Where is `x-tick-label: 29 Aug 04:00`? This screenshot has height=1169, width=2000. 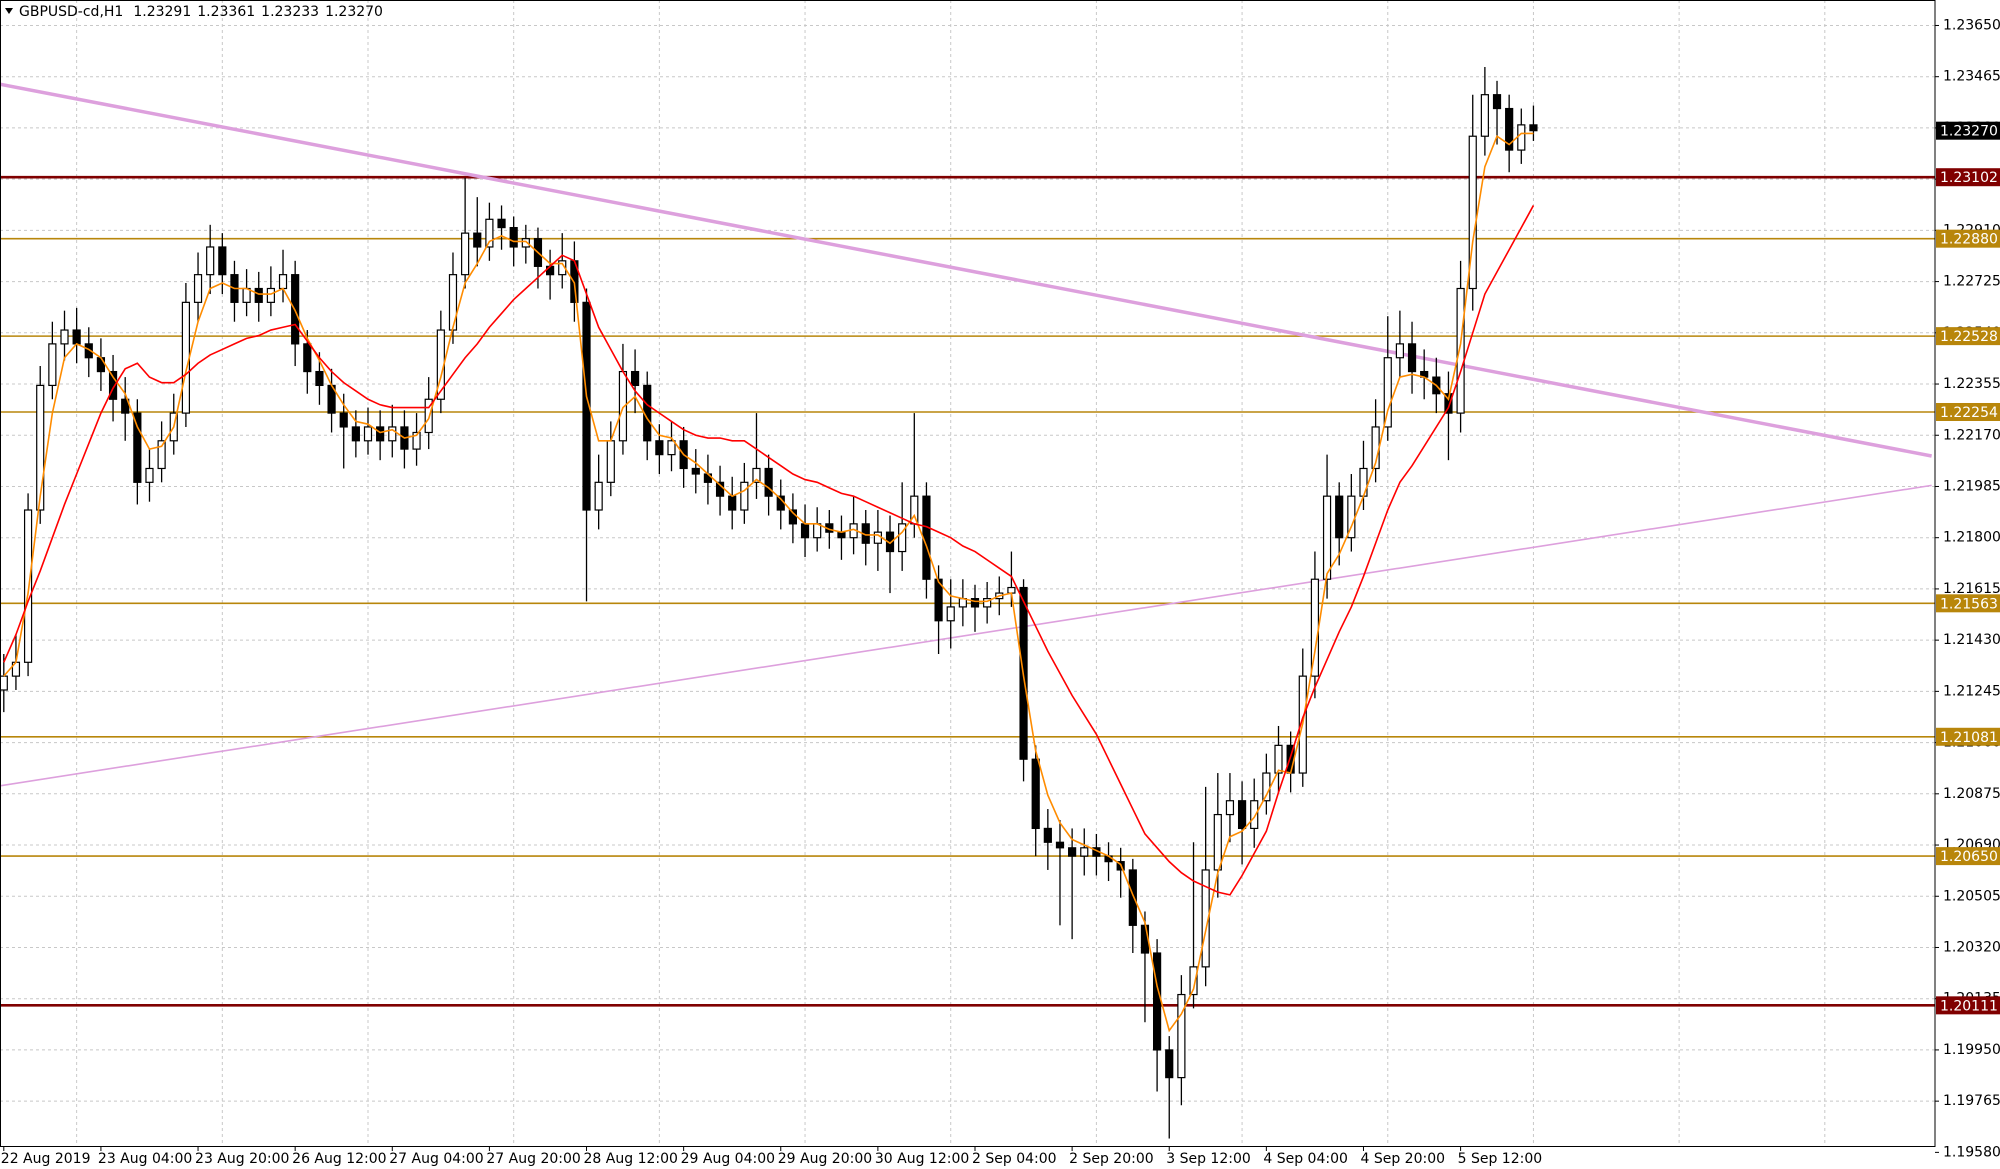 x-tick-label: 29 Aug 04:00 is located at coordinates (728, 1159).